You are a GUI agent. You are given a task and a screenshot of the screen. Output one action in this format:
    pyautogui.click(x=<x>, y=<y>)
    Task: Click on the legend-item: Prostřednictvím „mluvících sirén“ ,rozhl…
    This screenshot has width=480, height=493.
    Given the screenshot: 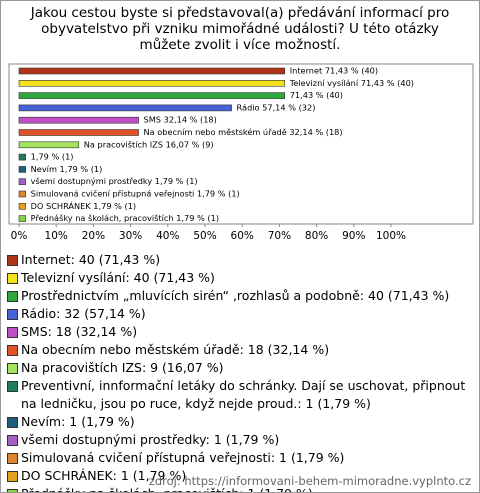 What is the action you would take?
    pyautogui.click(x=239, y=296)
    